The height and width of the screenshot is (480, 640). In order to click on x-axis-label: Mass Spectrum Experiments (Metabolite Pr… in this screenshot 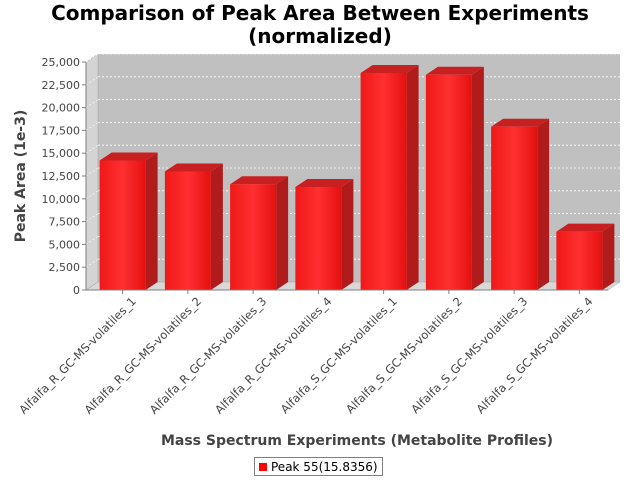, I will do `click(357, 441)`.